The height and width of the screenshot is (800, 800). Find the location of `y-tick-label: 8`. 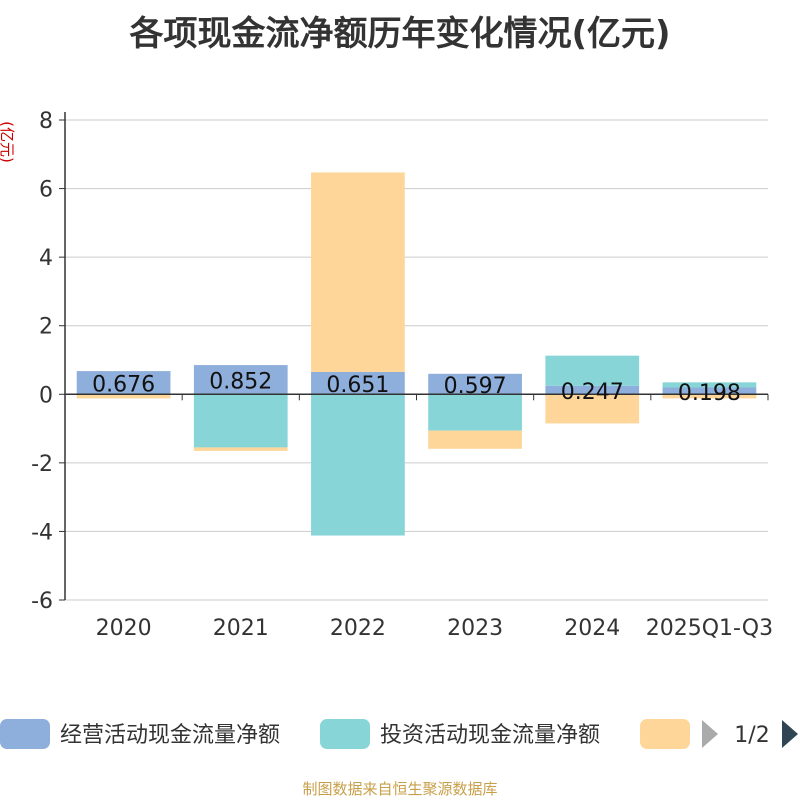

y-tick-label: 8 is located at coordinates (46, 121).